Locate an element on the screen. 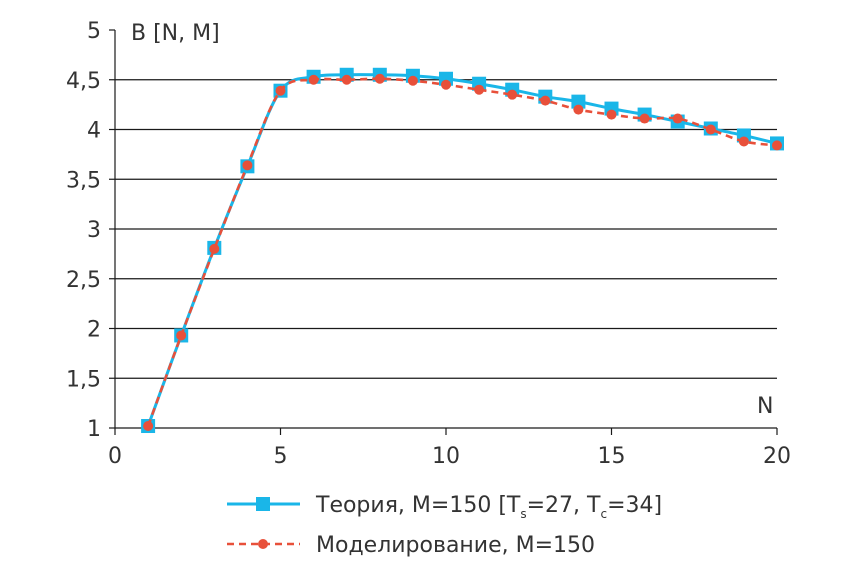 Image resolution: width=850 pixels, height=581 pixels. legend-item-2: Моделирование, M=150 is located at coordinates (411, 545).